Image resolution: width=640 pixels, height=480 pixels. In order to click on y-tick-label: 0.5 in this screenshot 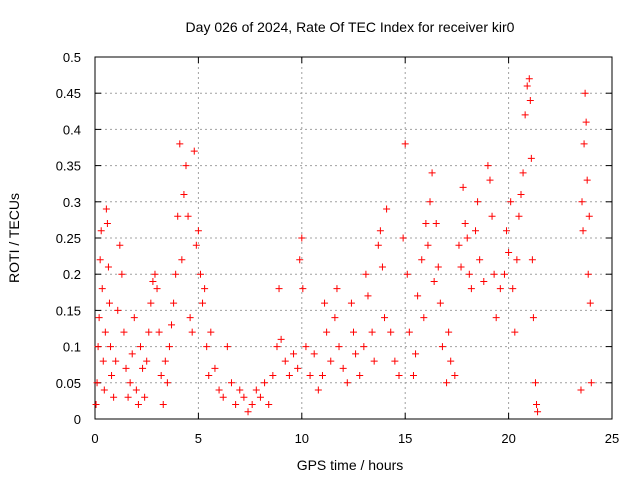, I will do `click(72, 57)`.